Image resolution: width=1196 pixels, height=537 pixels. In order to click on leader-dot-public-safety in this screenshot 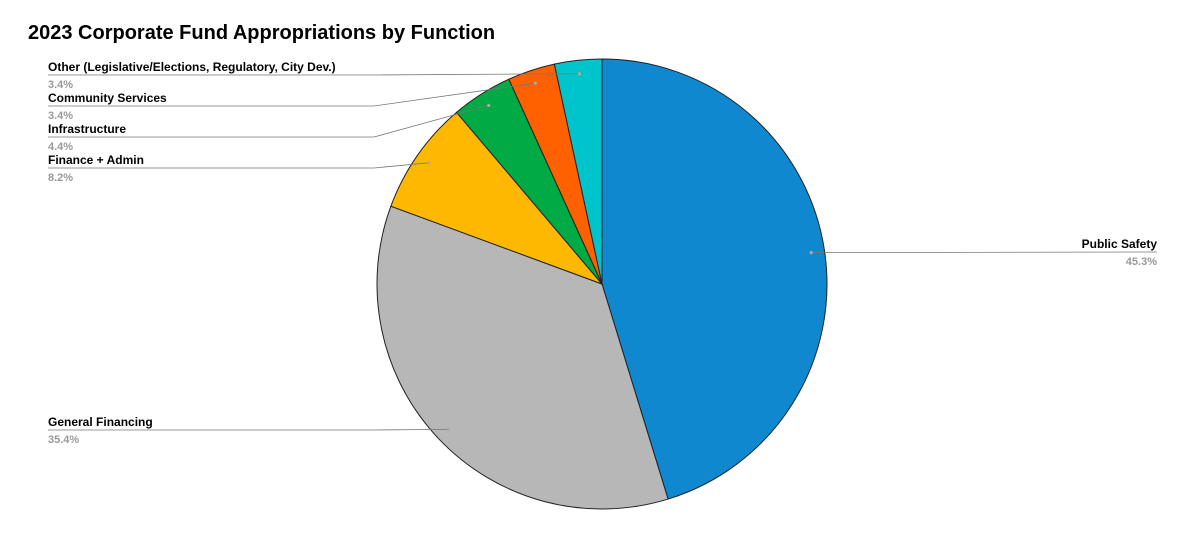, I will do `click(811, 253)`.